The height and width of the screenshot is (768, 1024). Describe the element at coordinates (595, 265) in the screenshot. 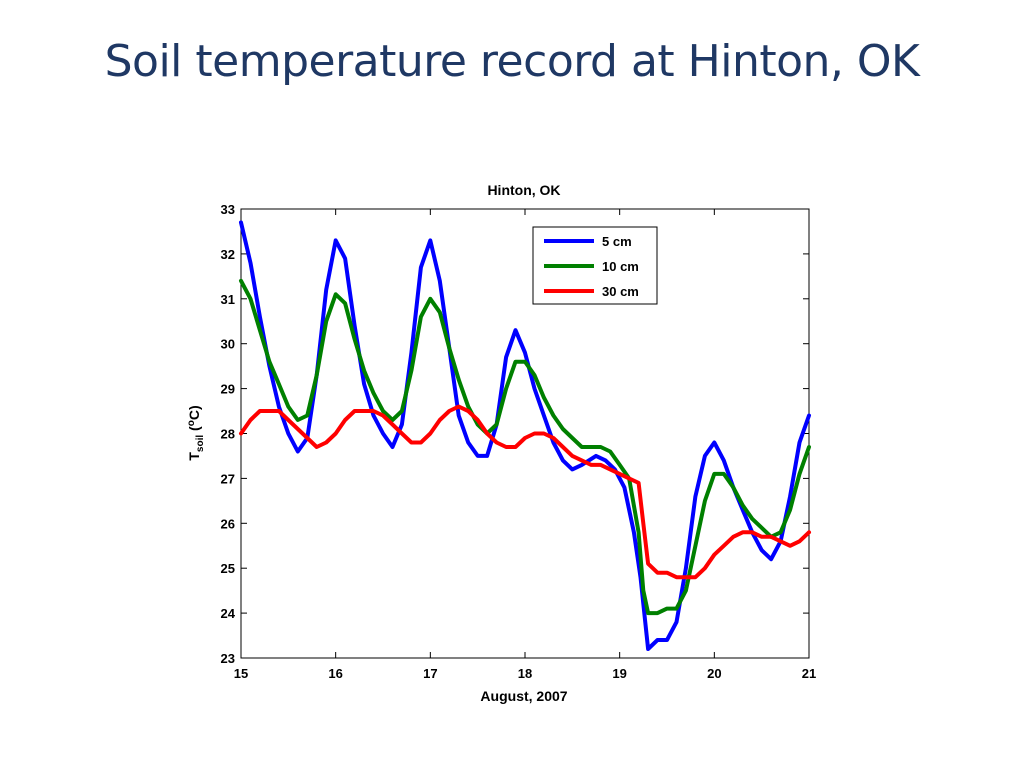

I see `legend: 5 cm 10 cm 30 cm` at that location.